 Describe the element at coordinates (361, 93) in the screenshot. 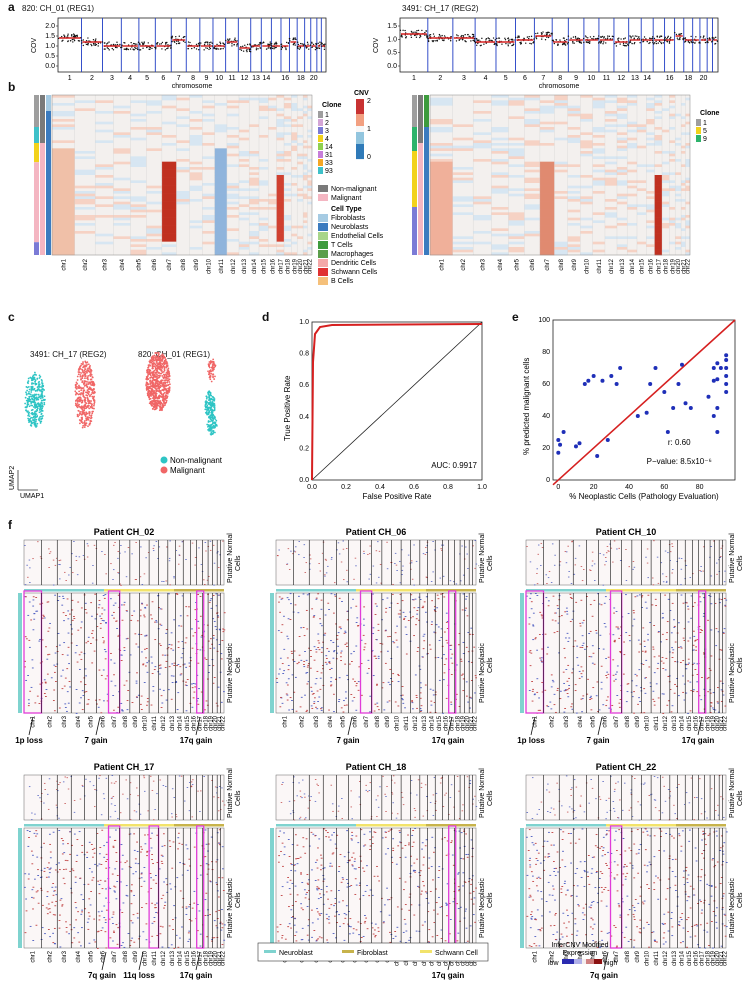

I see `cnv-title: CNV` at that location.